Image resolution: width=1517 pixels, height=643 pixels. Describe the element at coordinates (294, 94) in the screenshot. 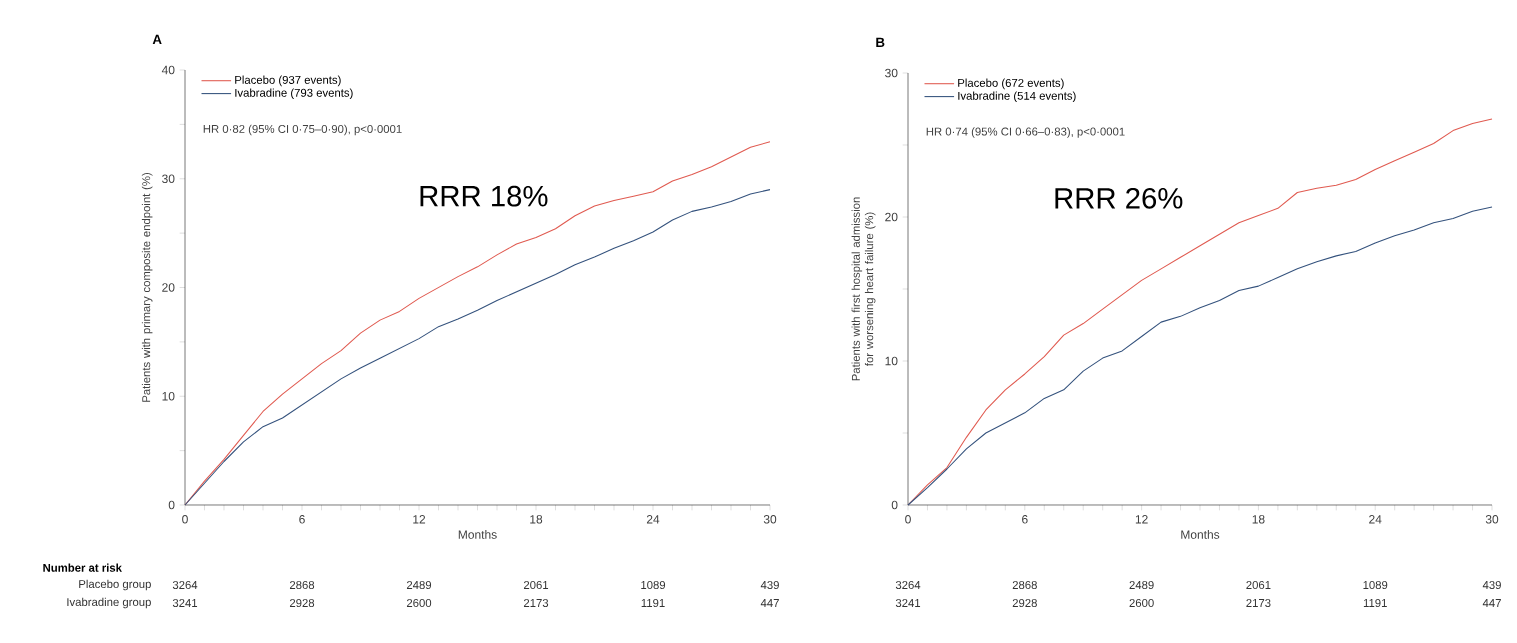

I see `legend-label: Ivabradine (793 events)` at that location.